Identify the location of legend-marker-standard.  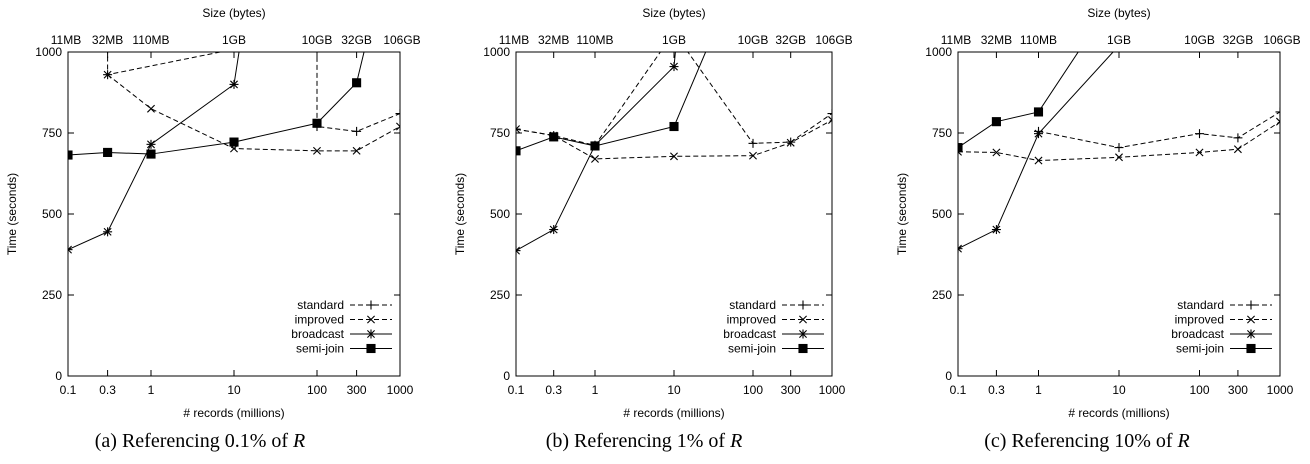
(1251, 305).